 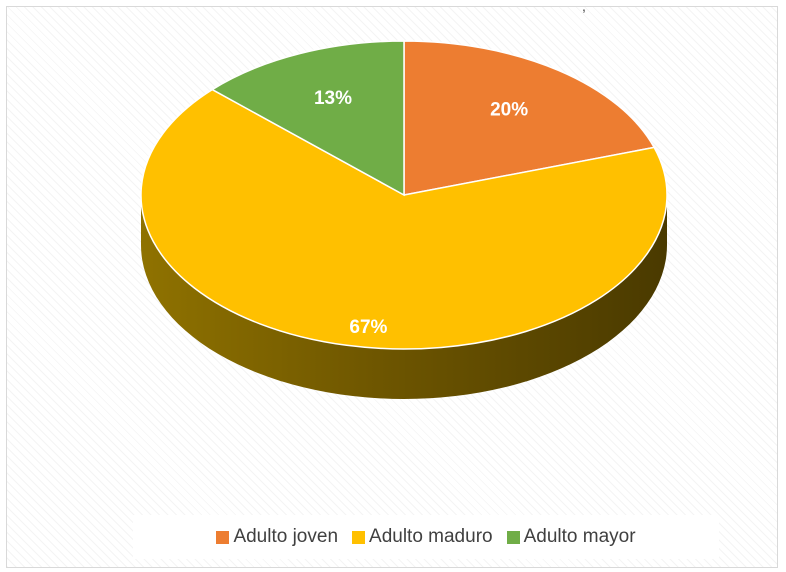 I want to click on legend-item-adulto-mayor: Adulto mayor, so click(x=571, y=537).